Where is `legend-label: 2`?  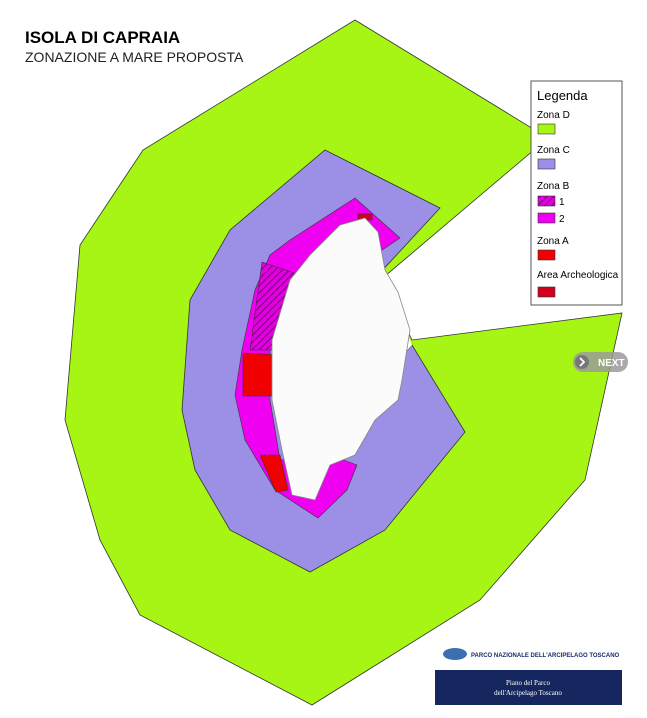
legend-label: 2 is located at coordinates (562, 219).